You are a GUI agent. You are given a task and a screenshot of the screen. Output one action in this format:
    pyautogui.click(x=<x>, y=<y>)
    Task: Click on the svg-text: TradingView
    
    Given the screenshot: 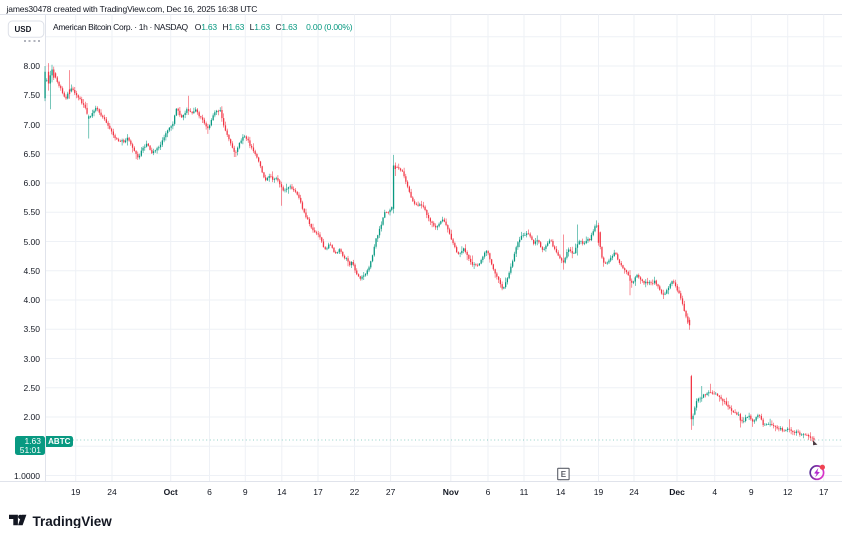 What is the action you would take?
    pyautogui.click(x=72, y=521)
    